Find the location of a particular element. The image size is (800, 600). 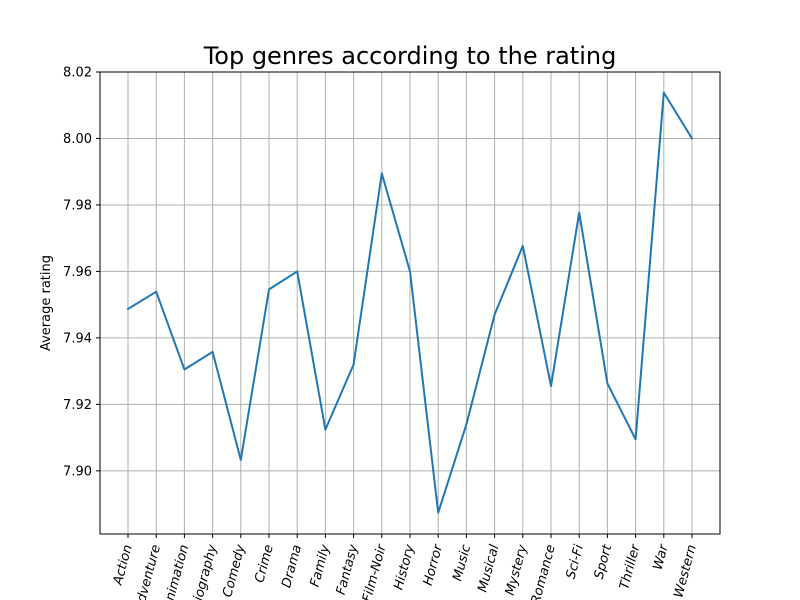

x-tick-label: Family is located at coordinates (321, 566).